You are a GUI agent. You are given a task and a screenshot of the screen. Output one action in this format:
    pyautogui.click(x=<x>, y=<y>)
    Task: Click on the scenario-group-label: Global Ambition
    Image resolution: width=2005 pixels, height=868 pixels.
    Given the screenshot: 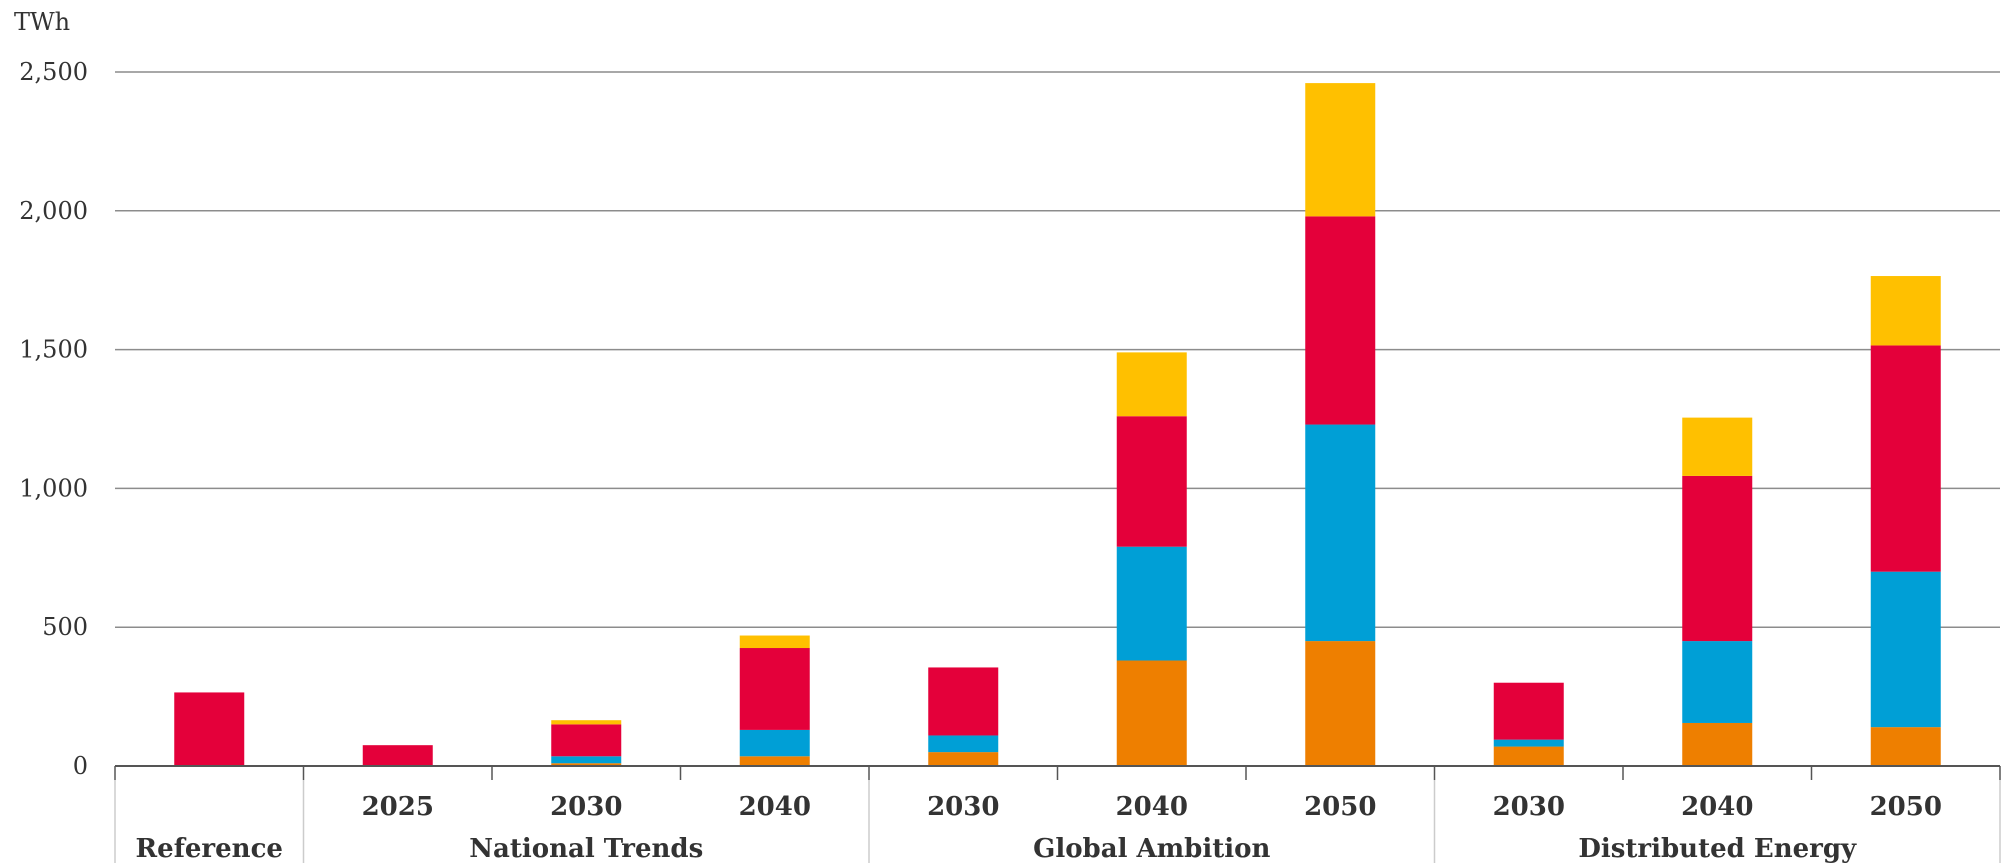 What is the action you would take?
    pyautogui.click(x=1151, y=848)
    